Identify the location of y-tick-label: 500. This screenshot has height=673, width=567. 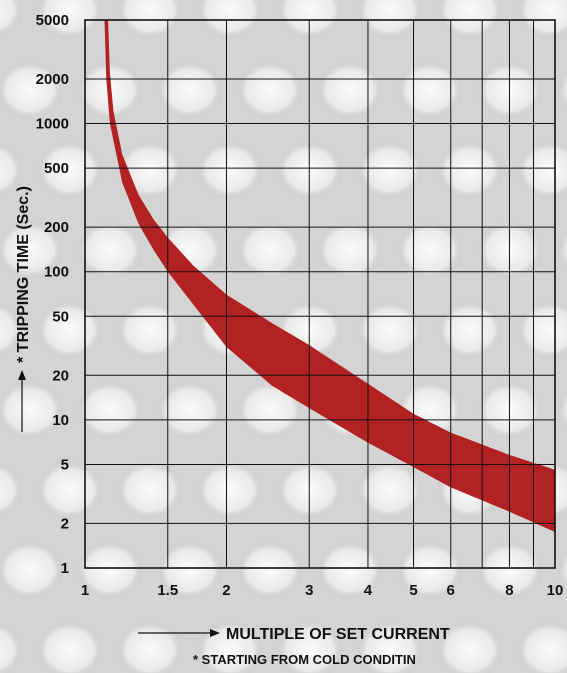
(56, 168).